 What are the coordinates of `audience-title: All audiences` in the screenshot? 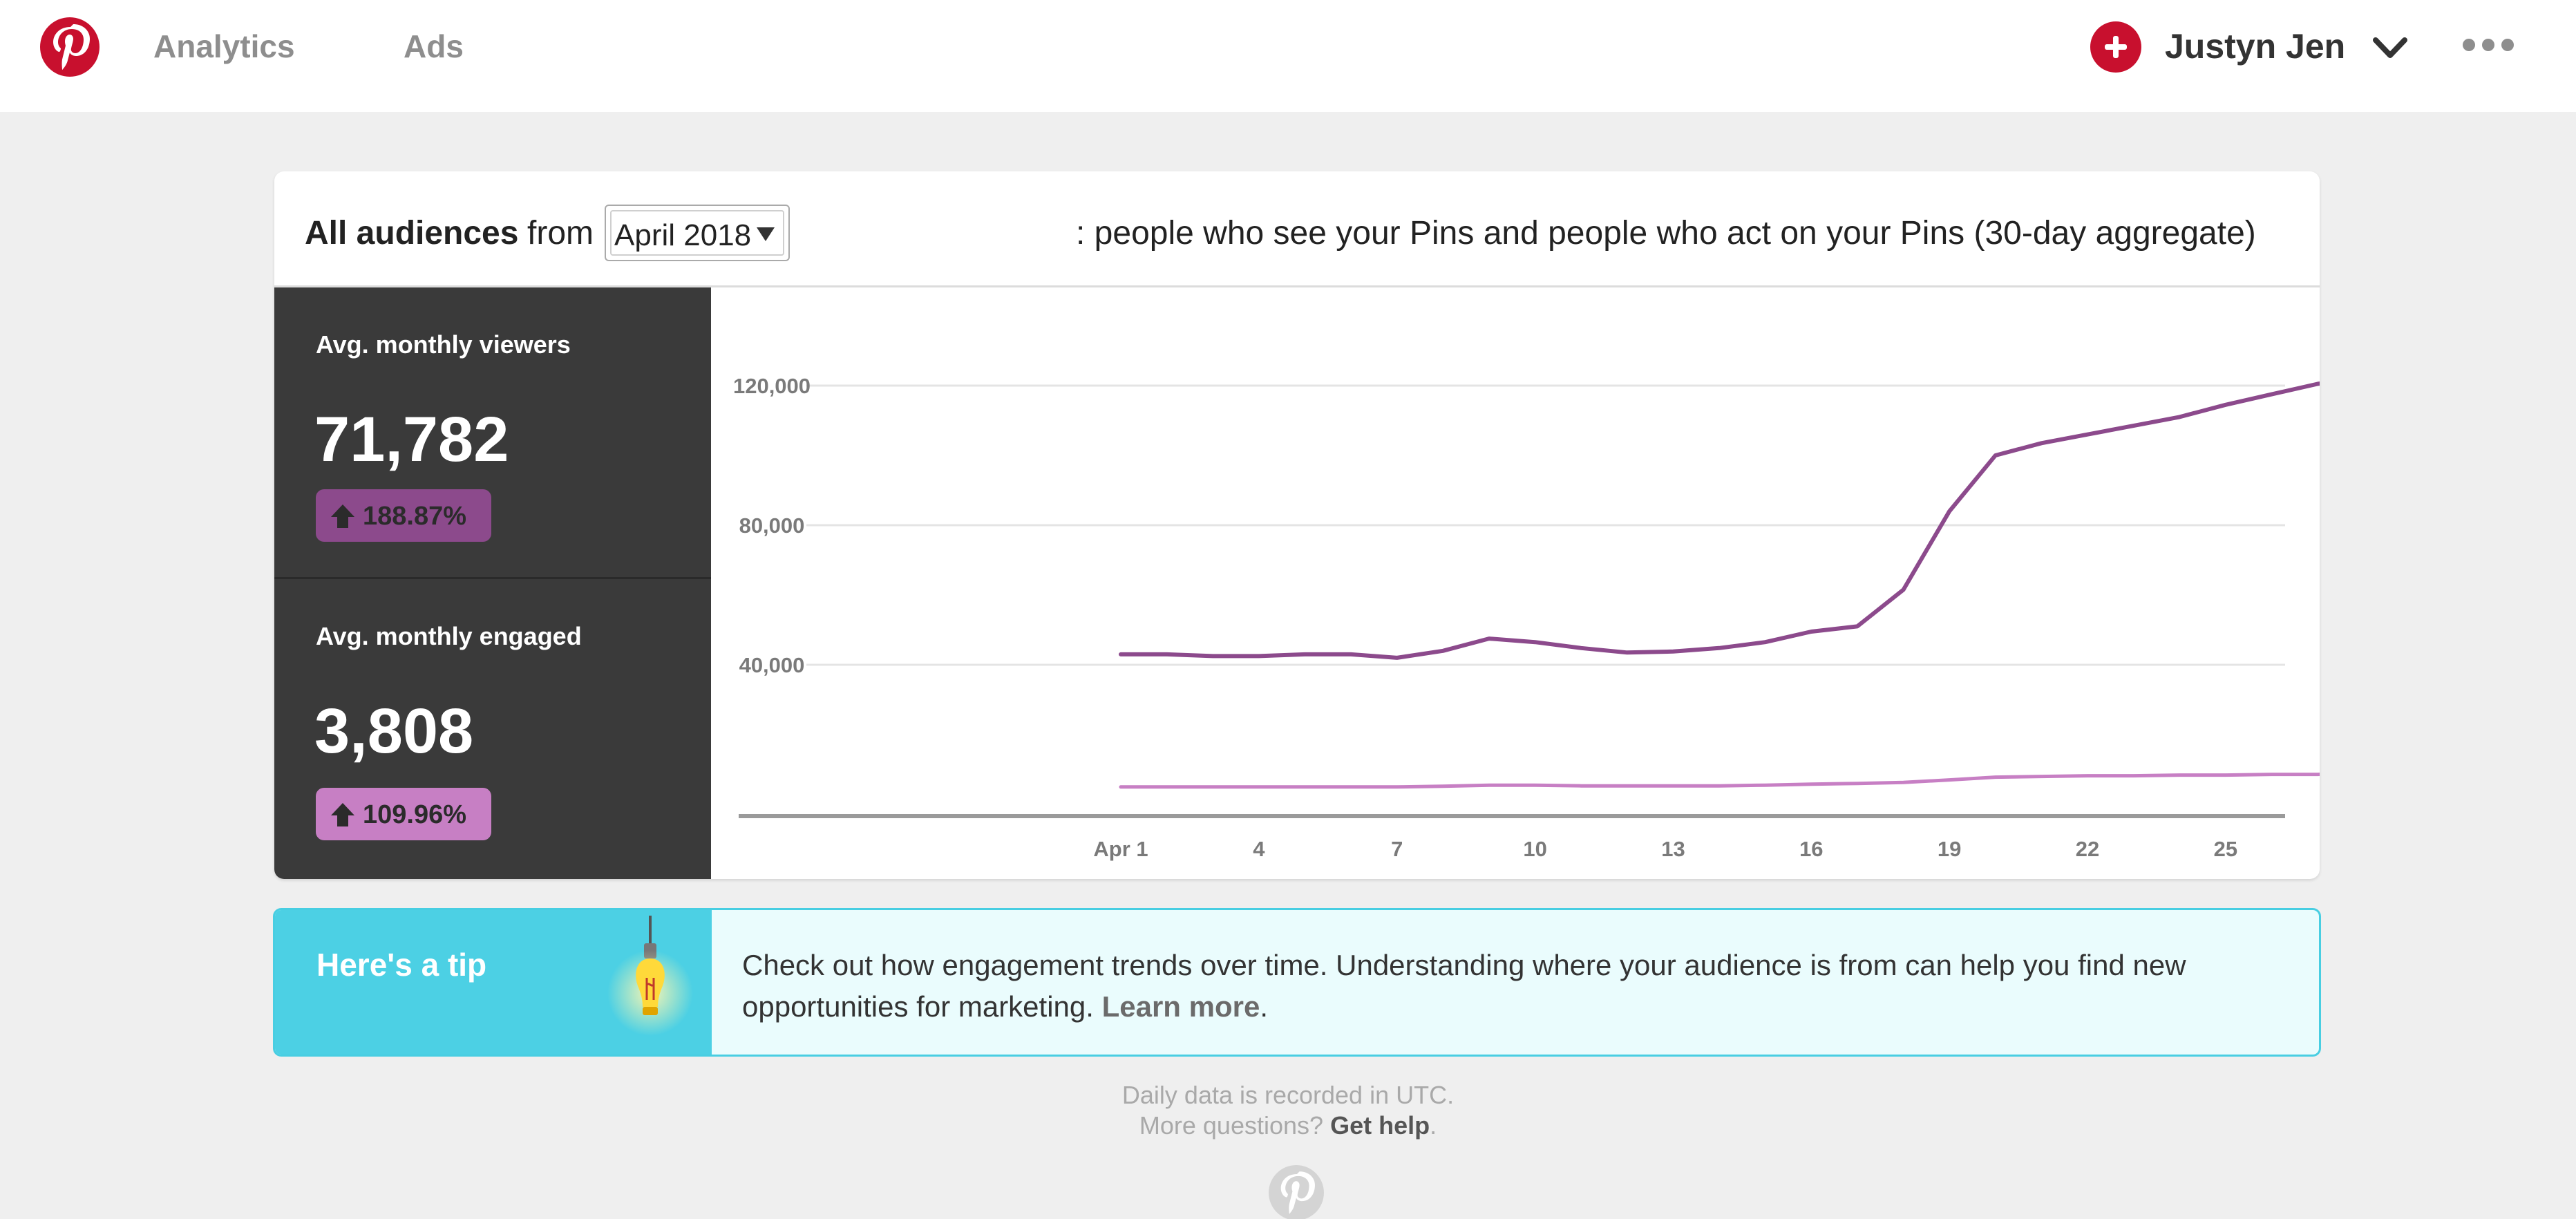 It's located at (412, 233).